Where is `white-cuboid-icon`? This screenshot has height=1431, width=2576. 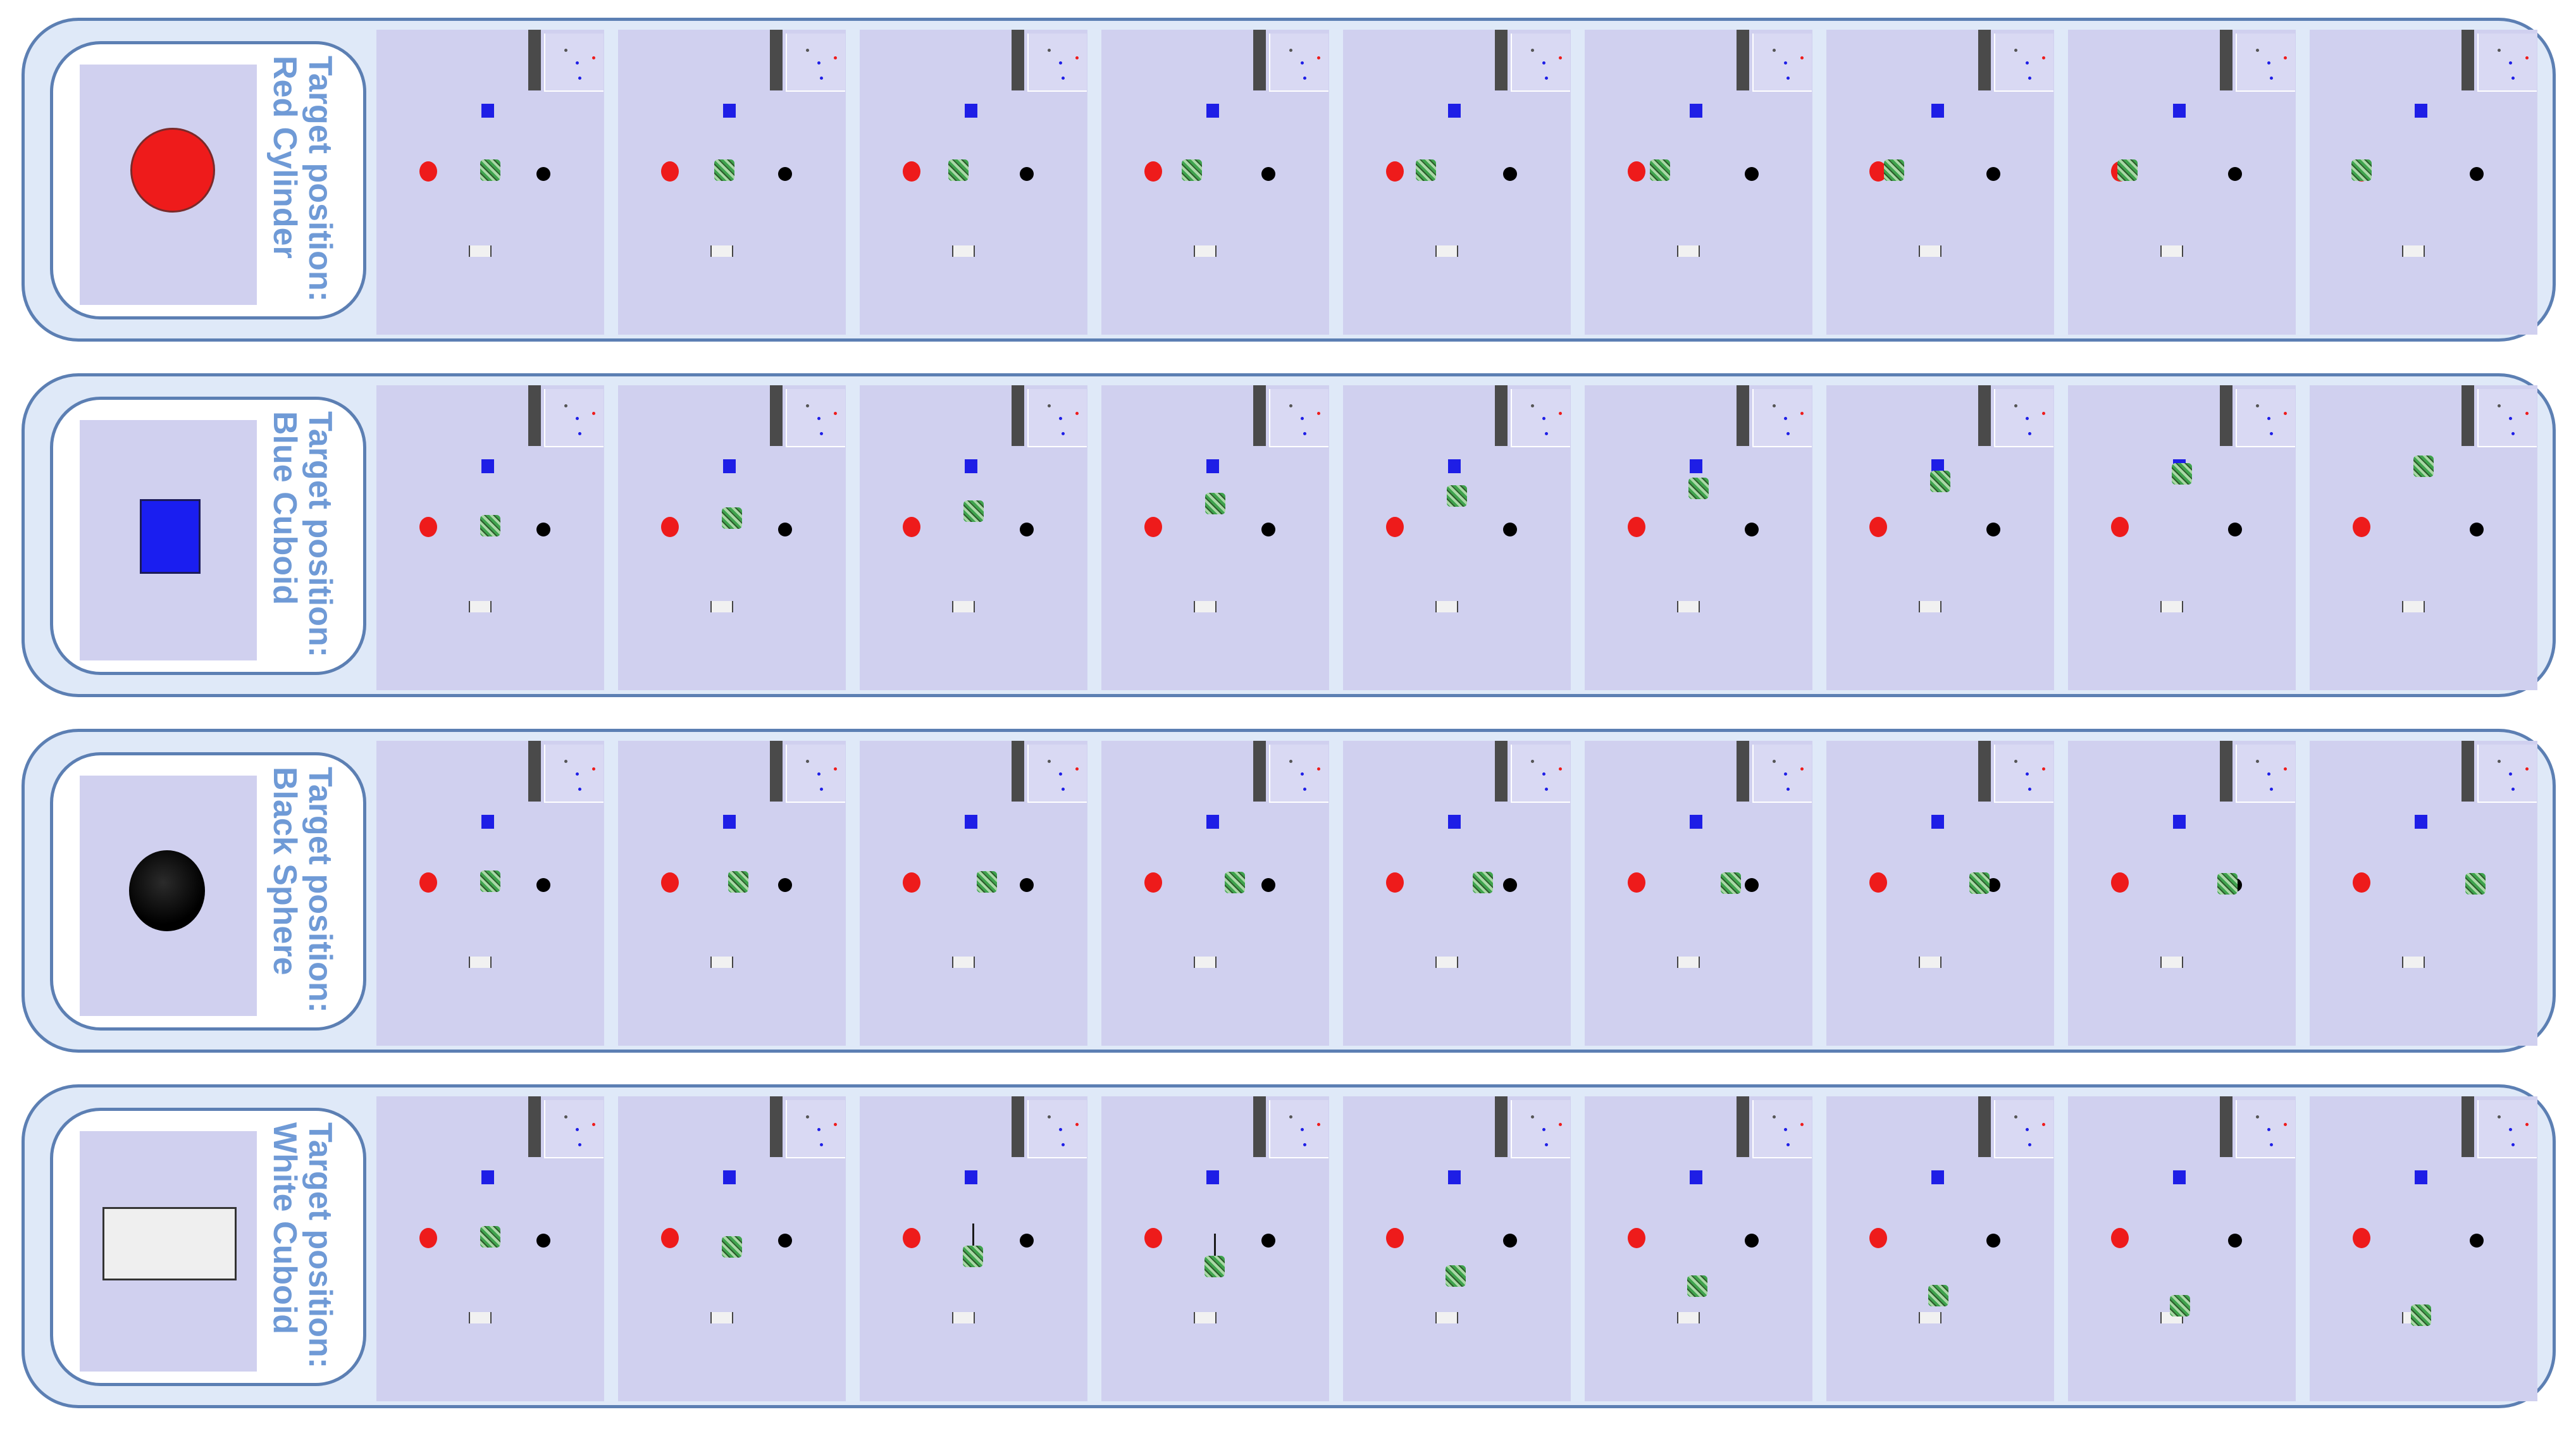
white-cuboid-icon is located at coordinates (170, 1243).